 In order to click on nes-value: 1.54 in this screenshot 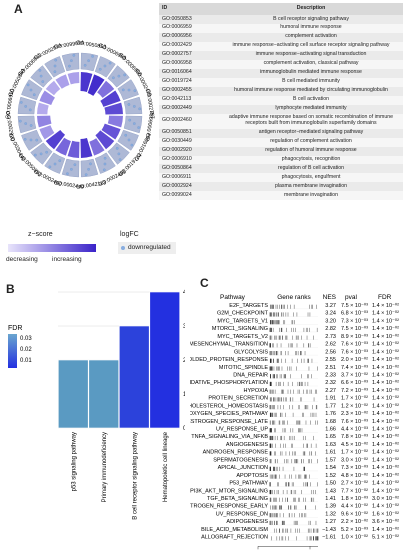, I will do `click(330, 468)`.